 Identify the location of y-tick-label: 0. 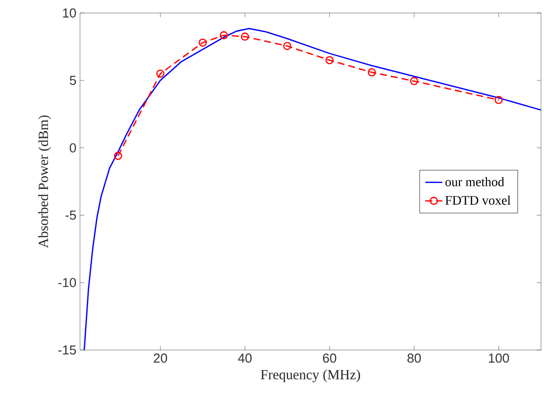
(73, 147).